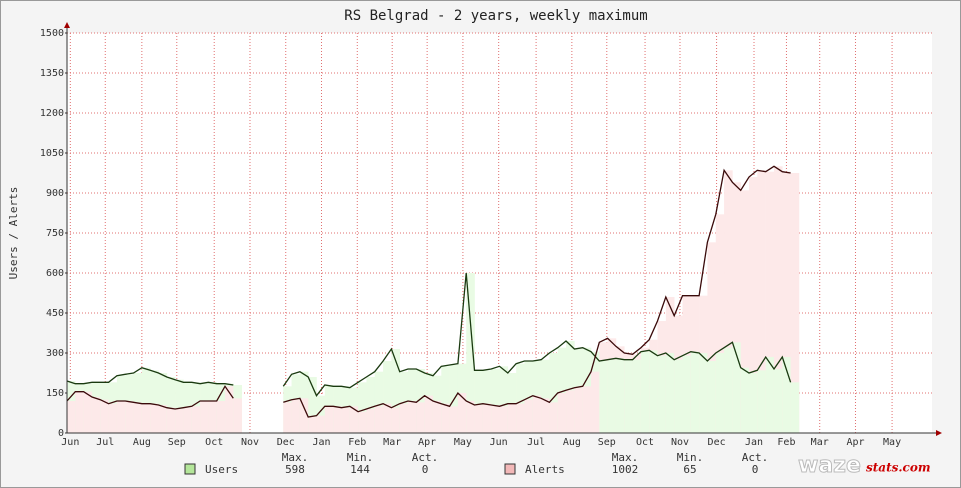 The width and height of the screenshot is (961, 488). What do you see at coordinates (177, 442) in the screenshot?
I see `x-tick-label: Sep` at bounding box center [177, 442].